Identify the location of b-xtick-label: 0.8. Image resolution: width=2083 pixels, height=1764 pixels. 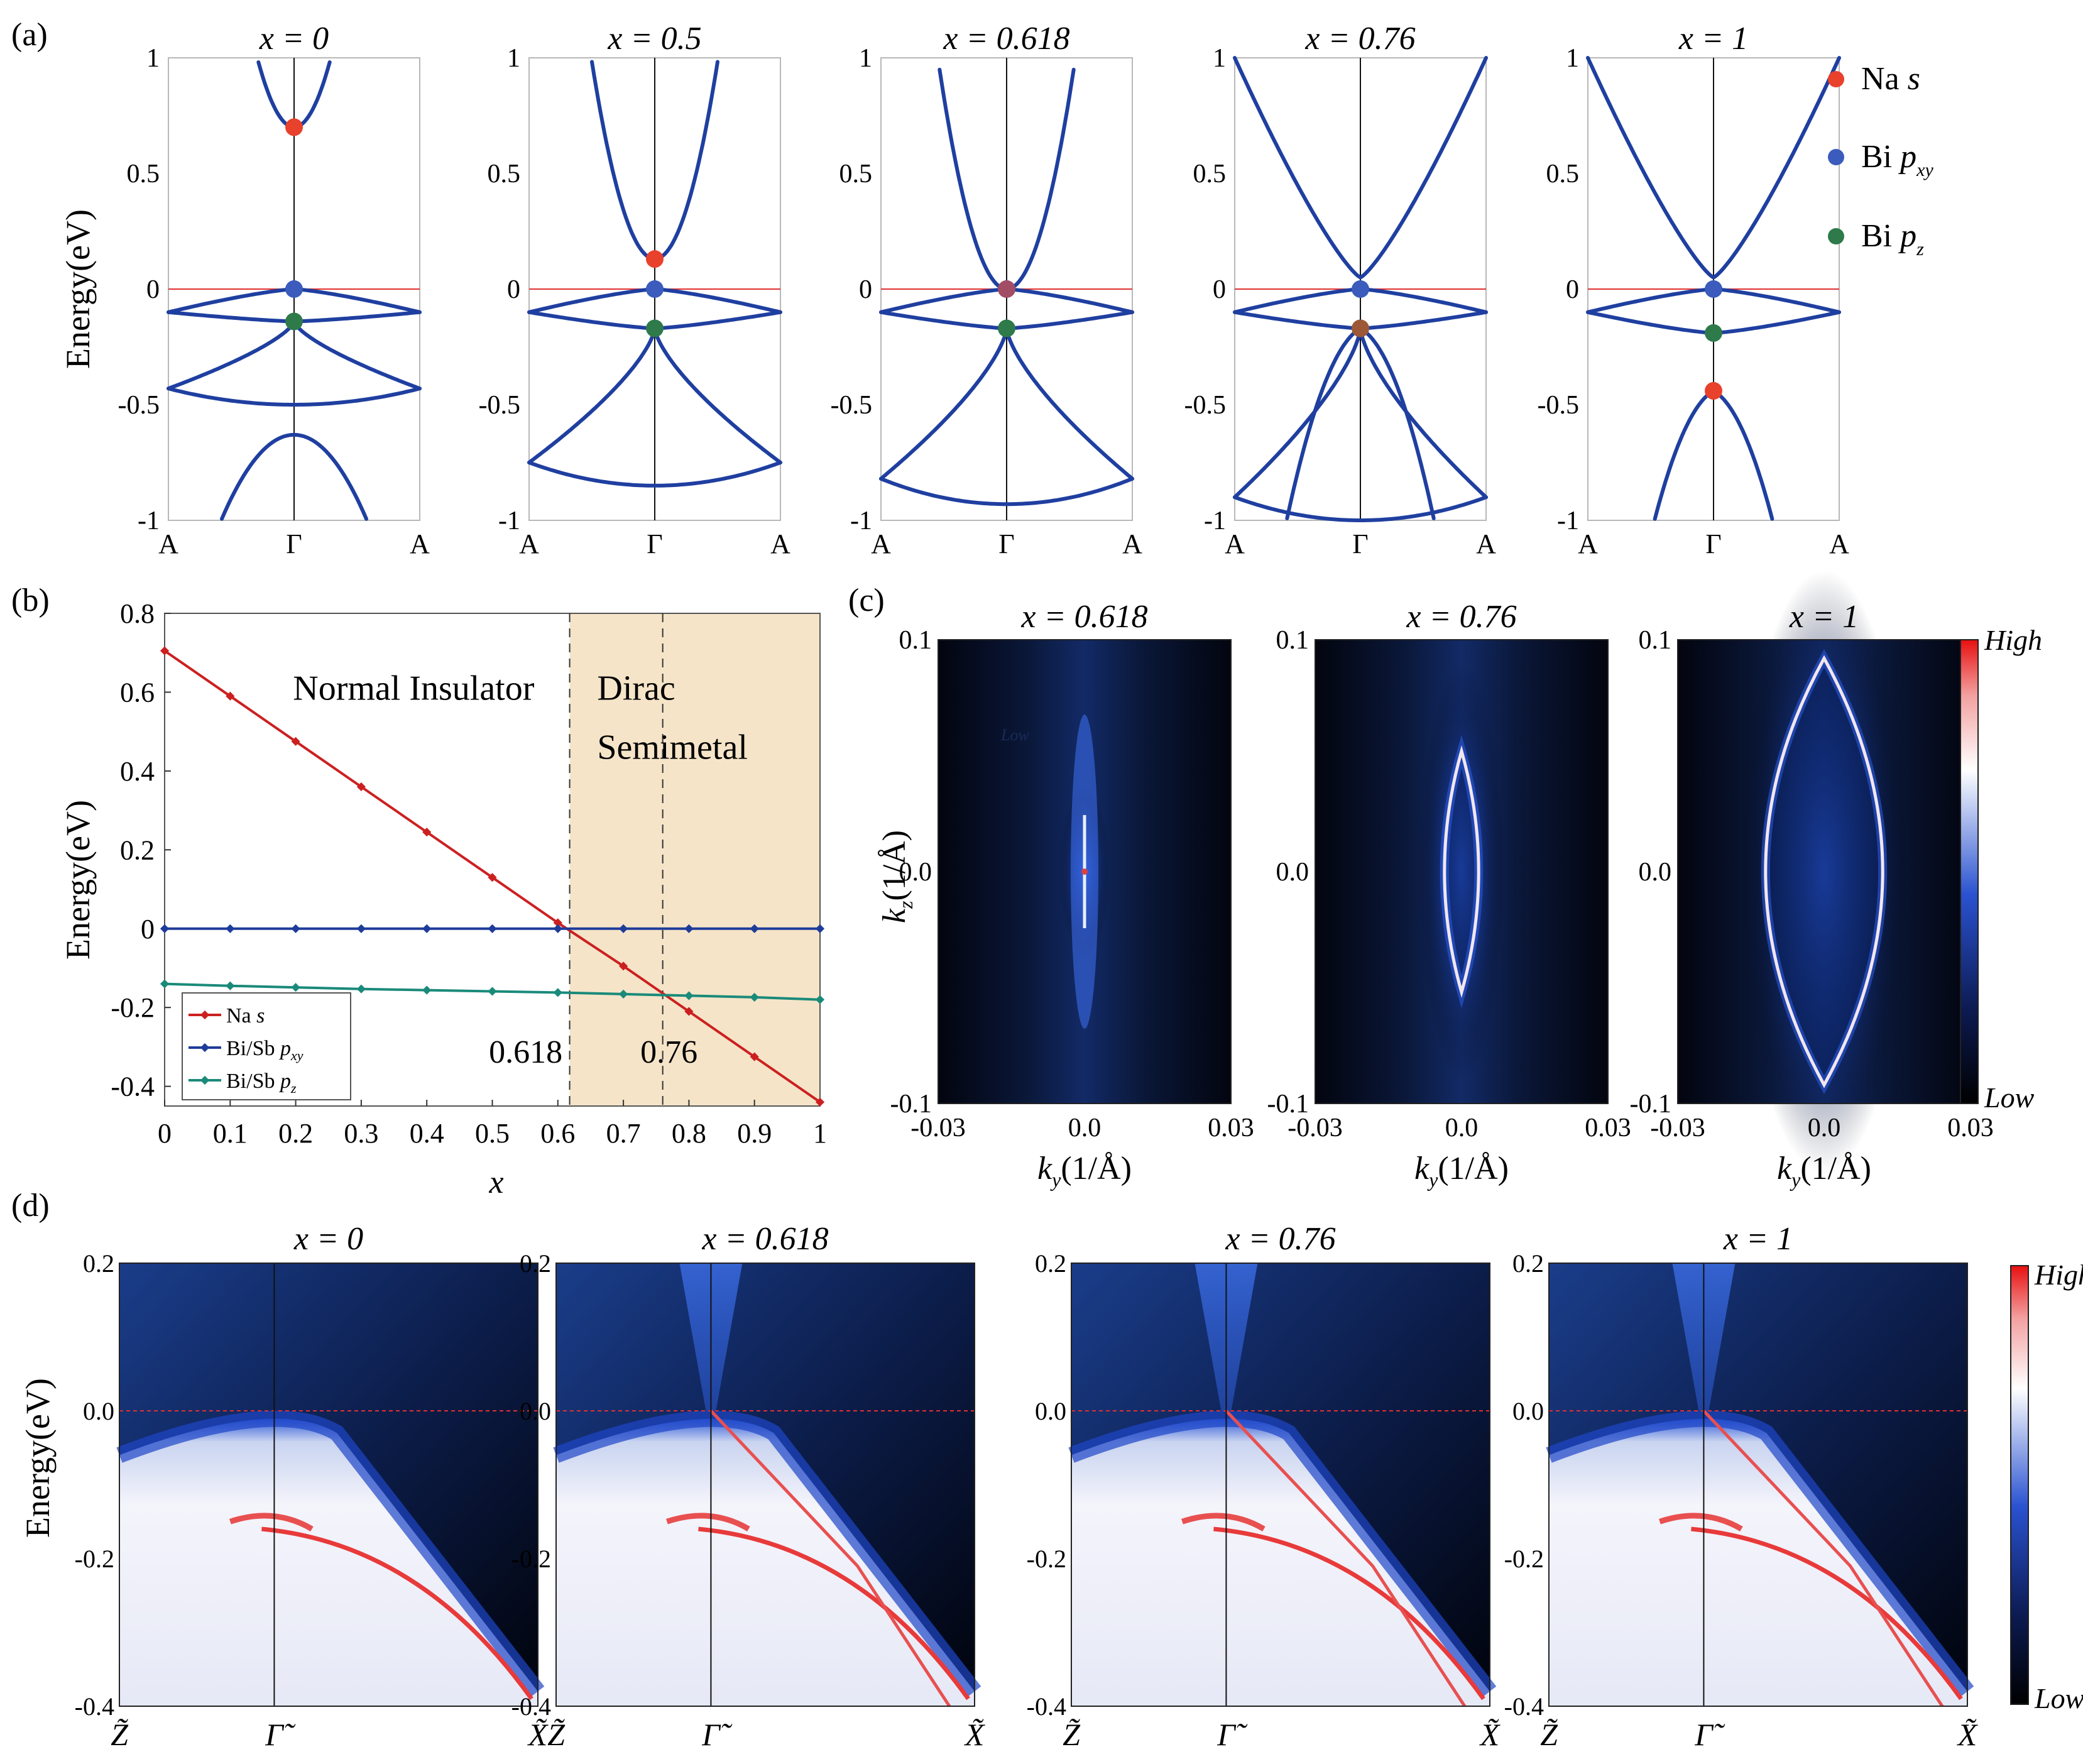
(689, 1133).